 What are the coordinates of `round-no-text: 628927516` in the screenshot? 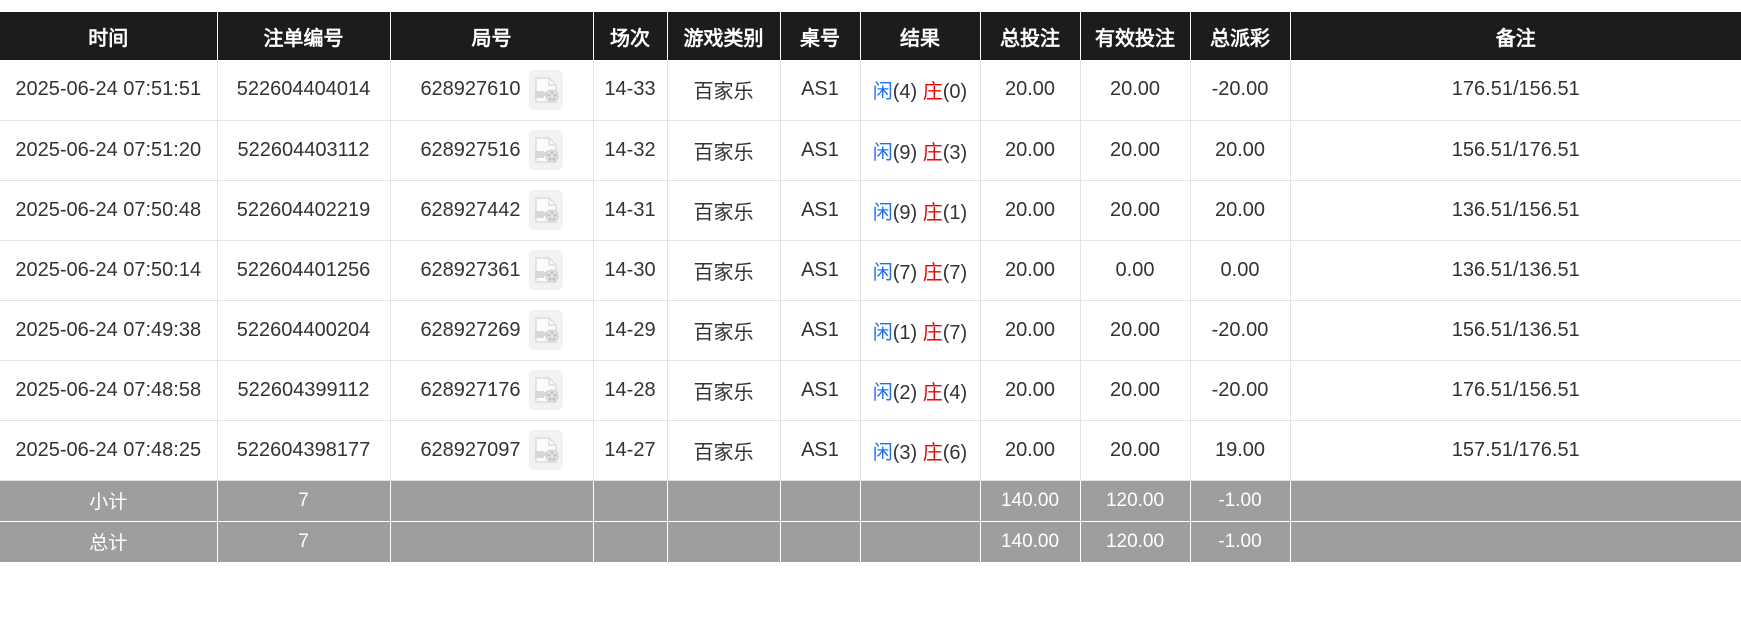 It's located at (470, 149).